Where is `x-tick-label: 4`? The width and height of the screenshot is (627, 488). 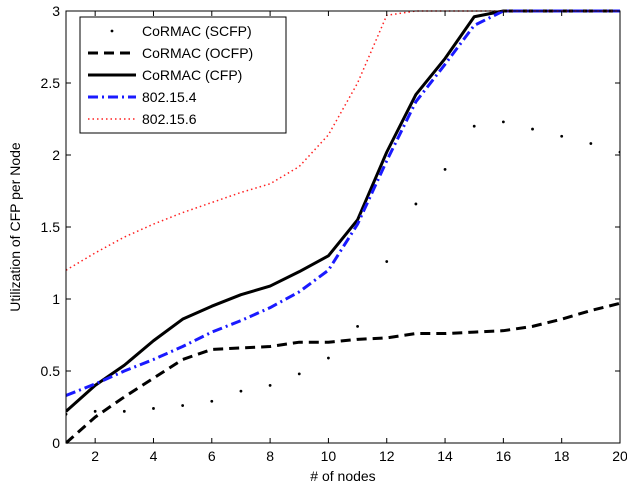
x-tick-label: 4 is located at coordinates (154, 456).